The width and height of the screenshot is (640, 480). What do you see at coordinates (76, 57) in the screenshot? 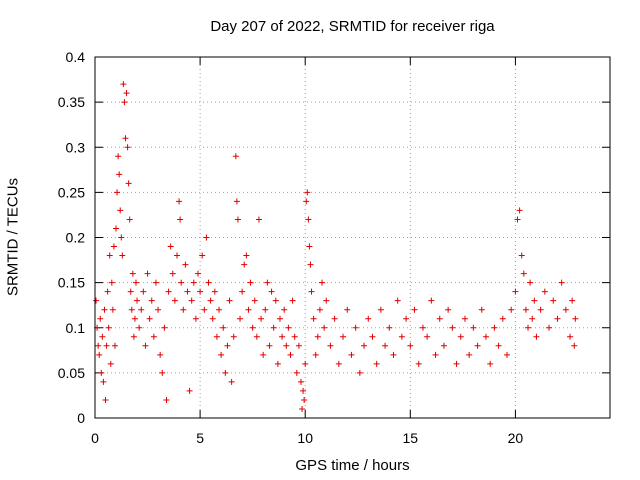
I see `y-tick-label: 0.4` at bounding box center [76, 57].